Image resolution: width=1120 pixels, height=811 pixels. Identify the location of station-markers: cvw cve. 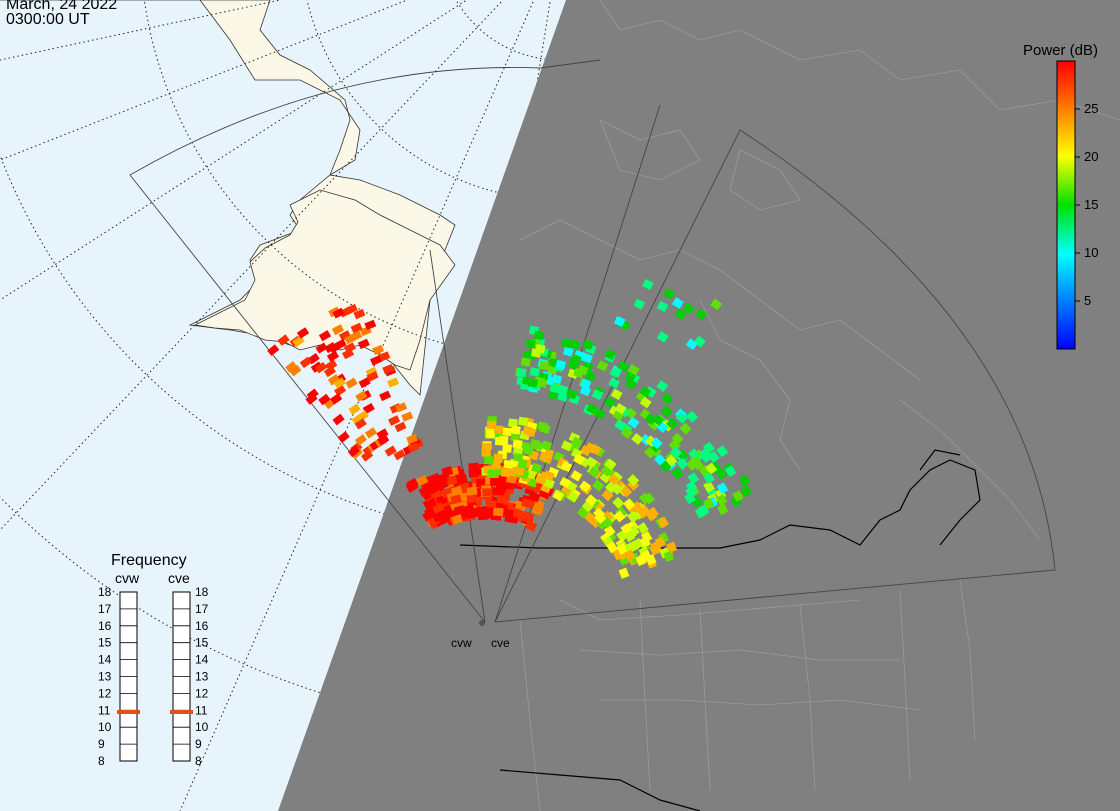
(480, 635).